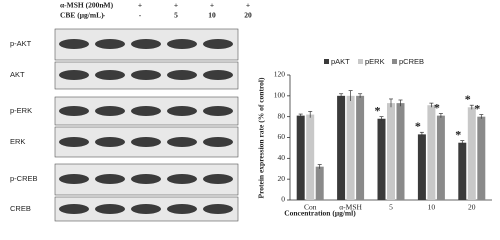 This screenshot has height=240, width=500. What do you see at coordinates (21, 110) in the screenshot?
I see `blot-label: p-ERK` at bounding box center [21, 110].